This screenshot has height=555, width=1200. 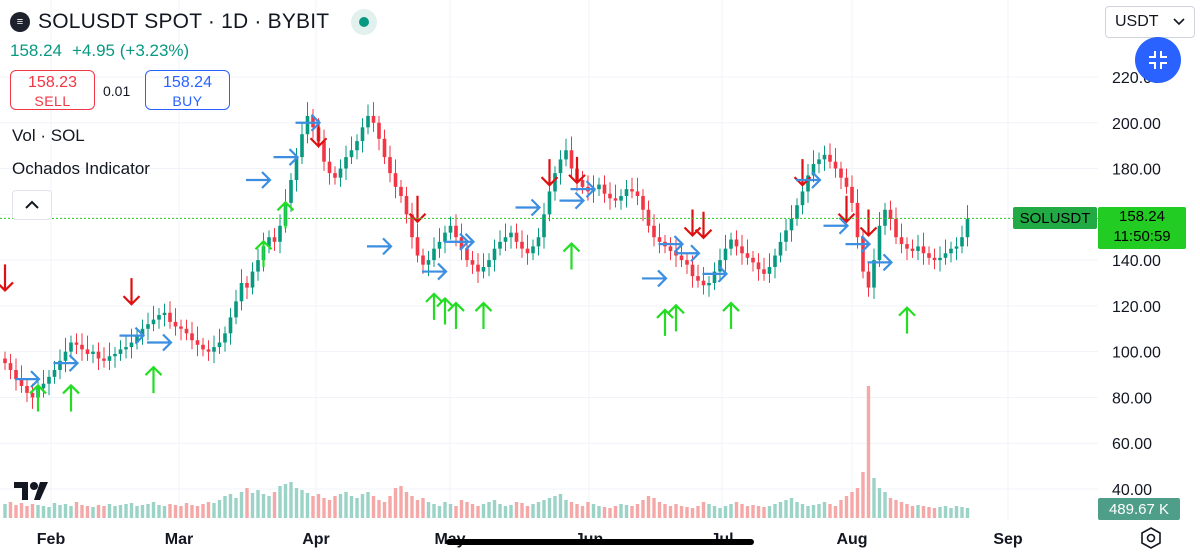 I want to click on gear-icon, so click(x=1151, y=538).